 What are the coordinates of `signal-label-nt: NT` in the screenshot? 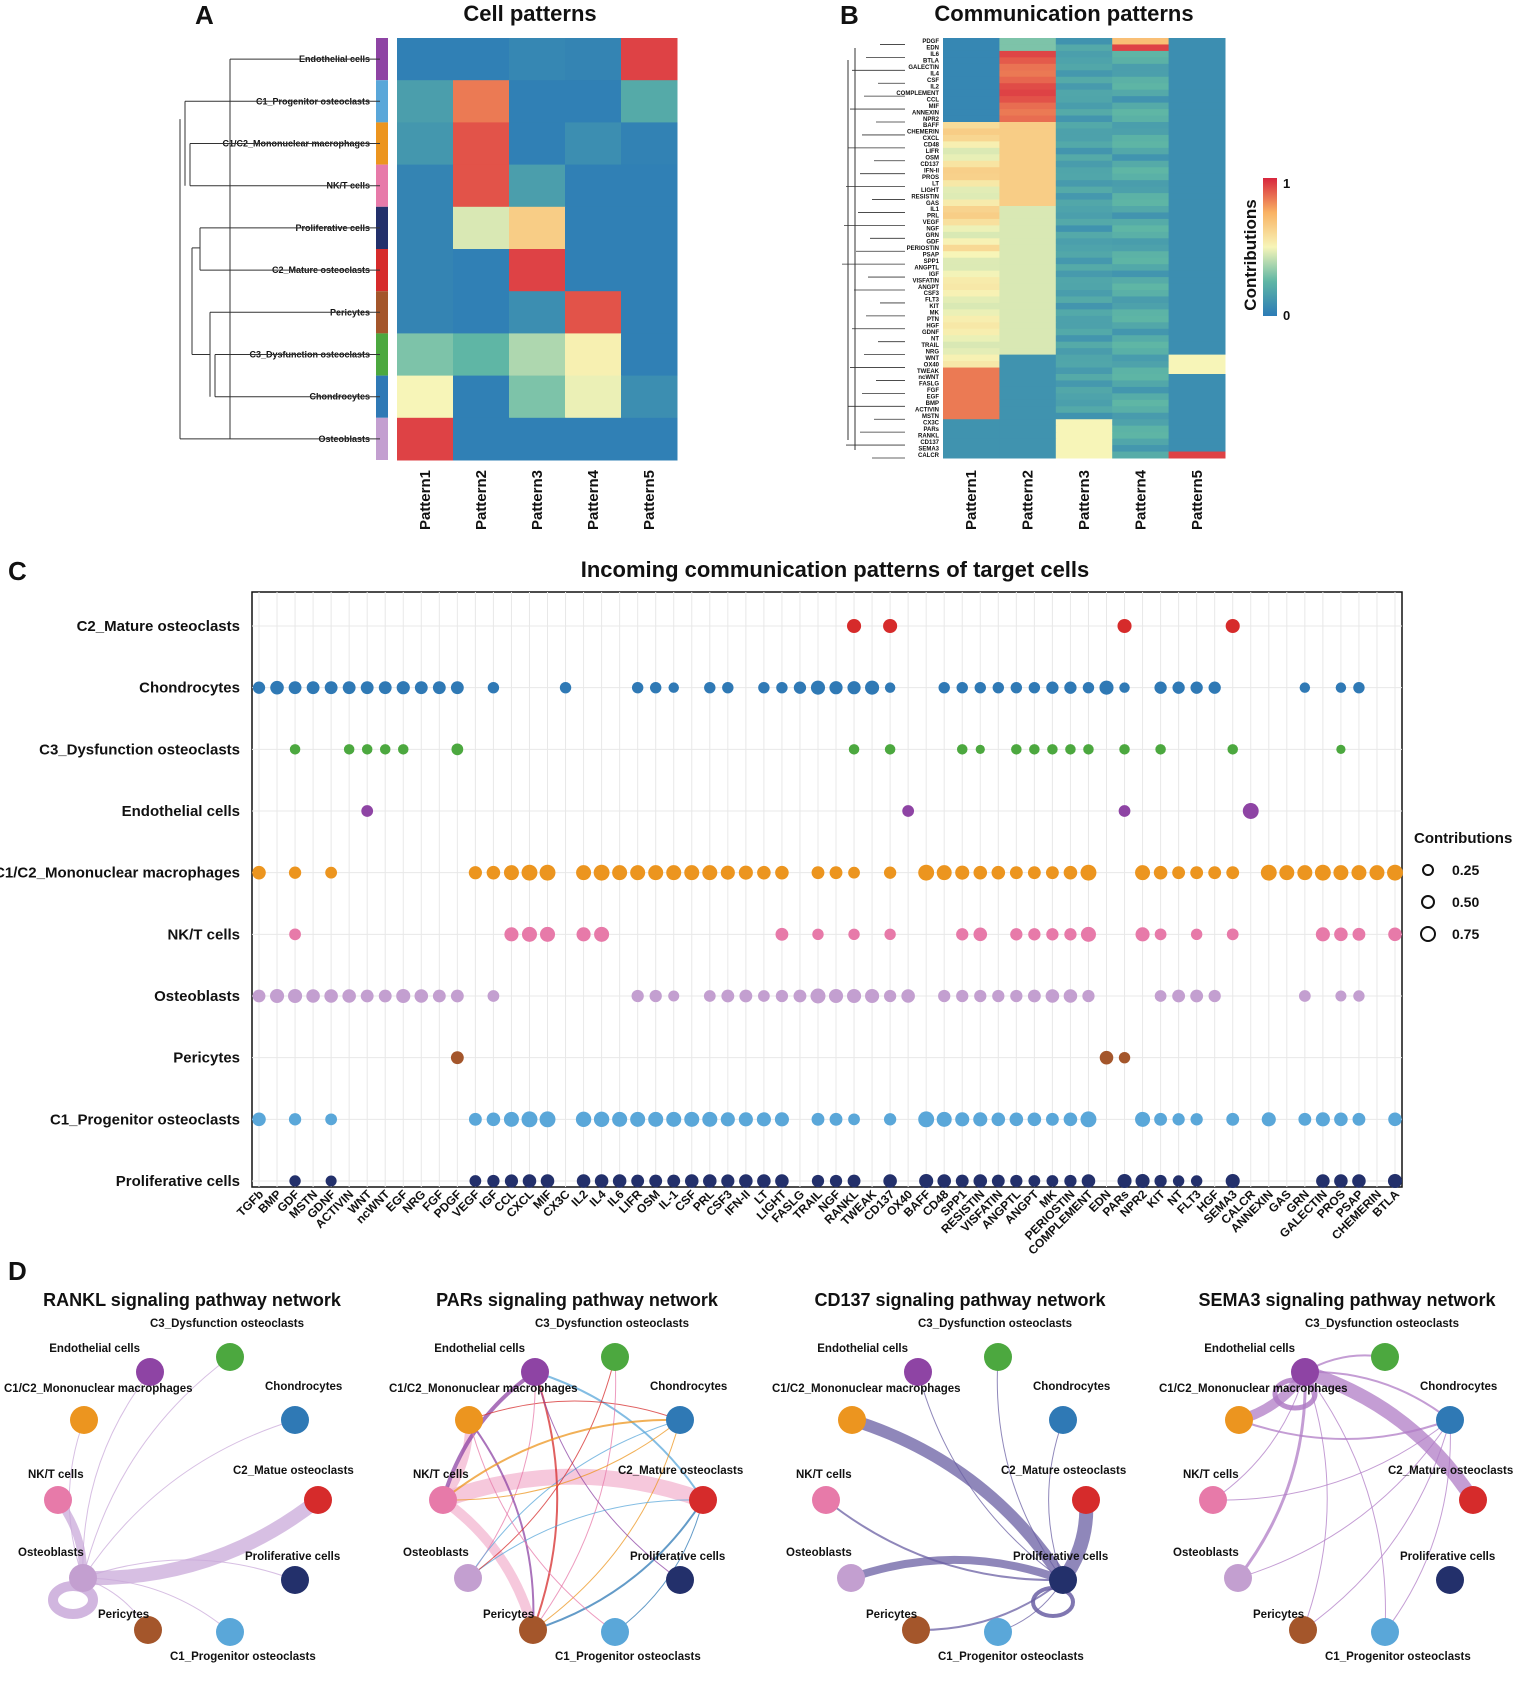 It's located at (935, 339).